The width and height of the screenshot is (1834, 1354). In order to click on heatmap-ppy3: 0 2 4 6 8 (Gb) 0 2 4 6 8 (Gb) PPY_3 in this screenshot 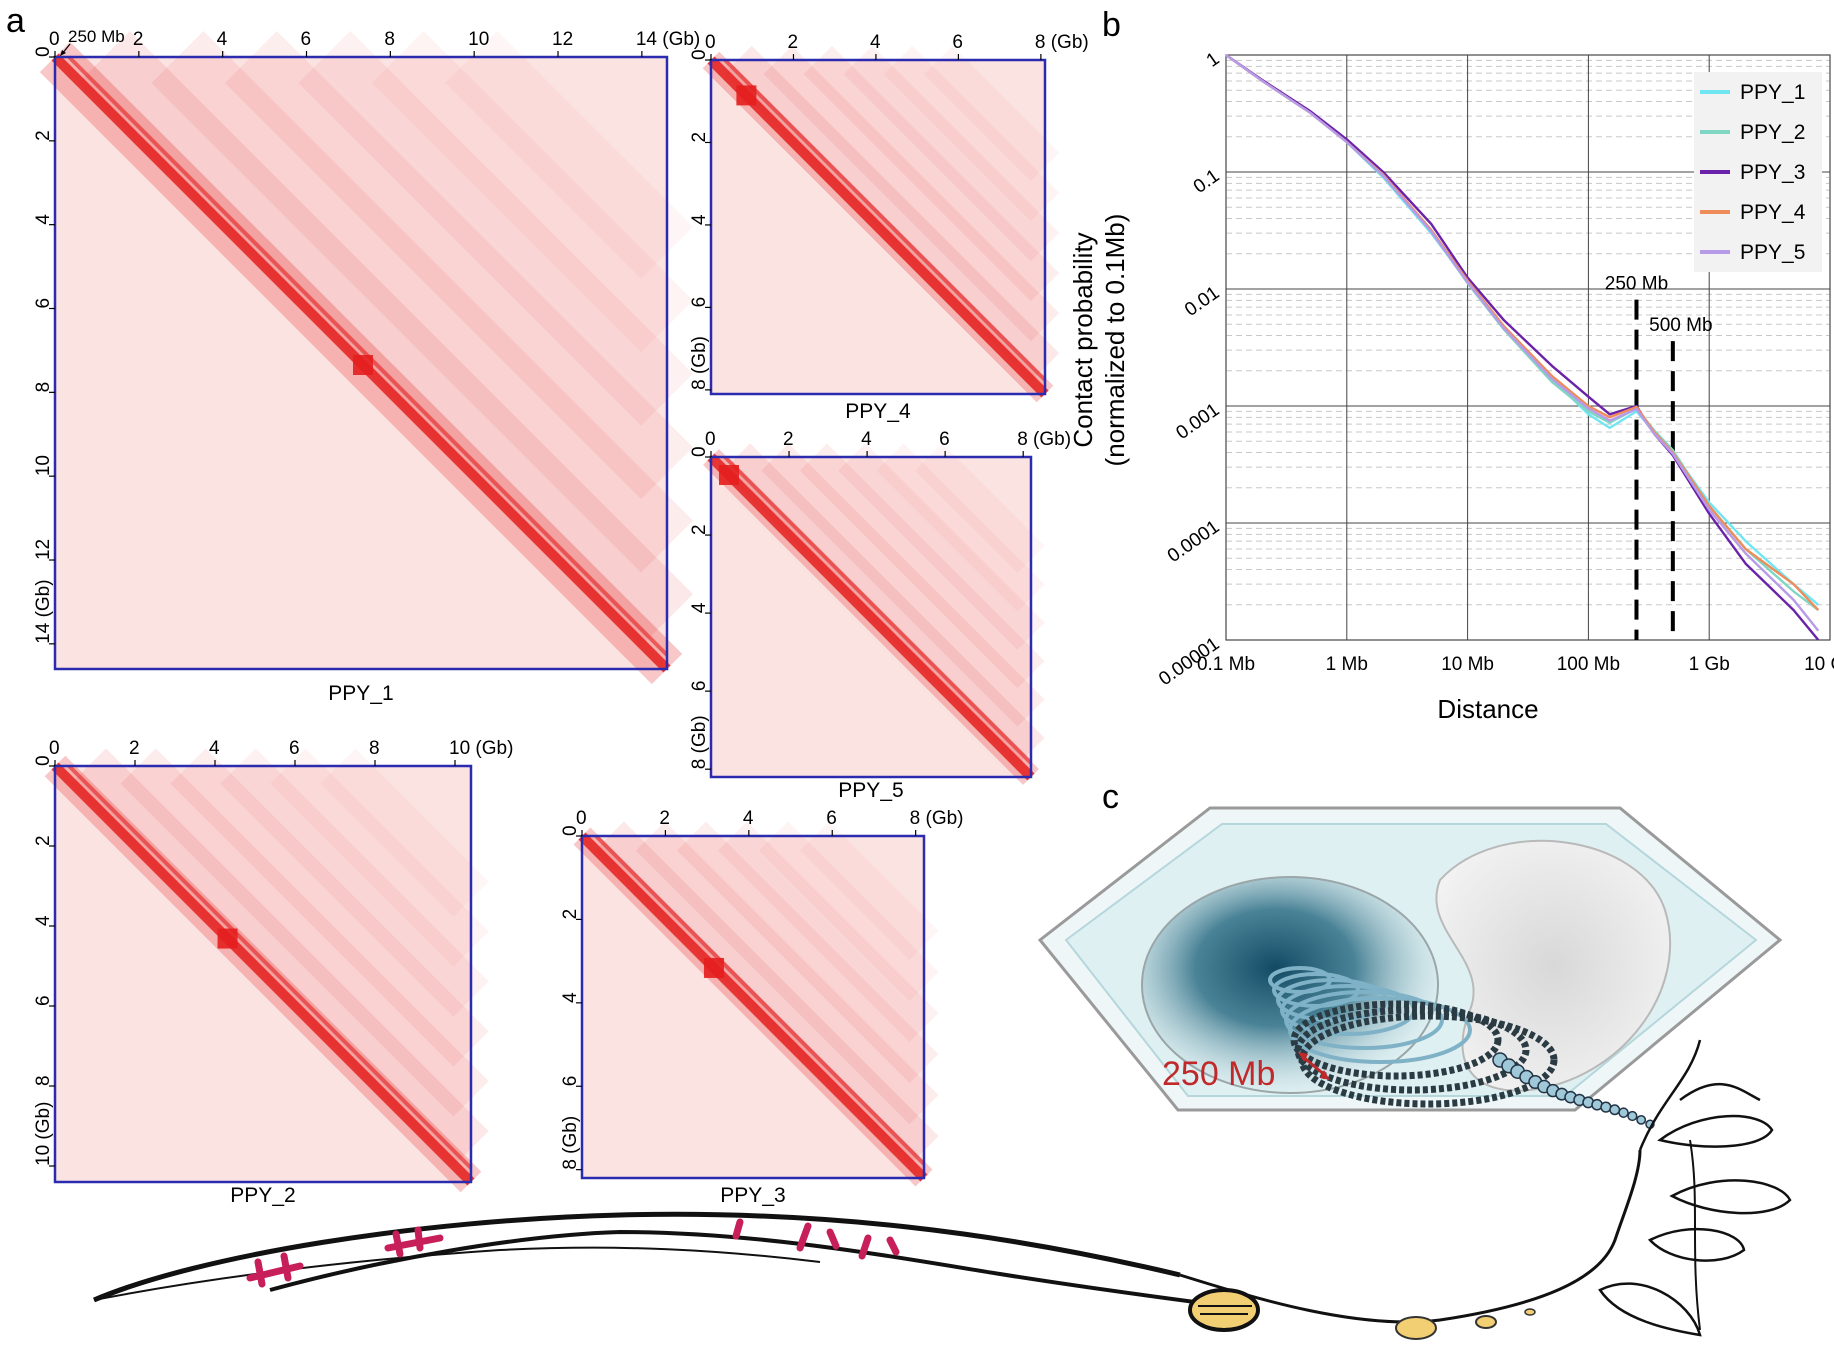, I will do `click(762, 1007)`.